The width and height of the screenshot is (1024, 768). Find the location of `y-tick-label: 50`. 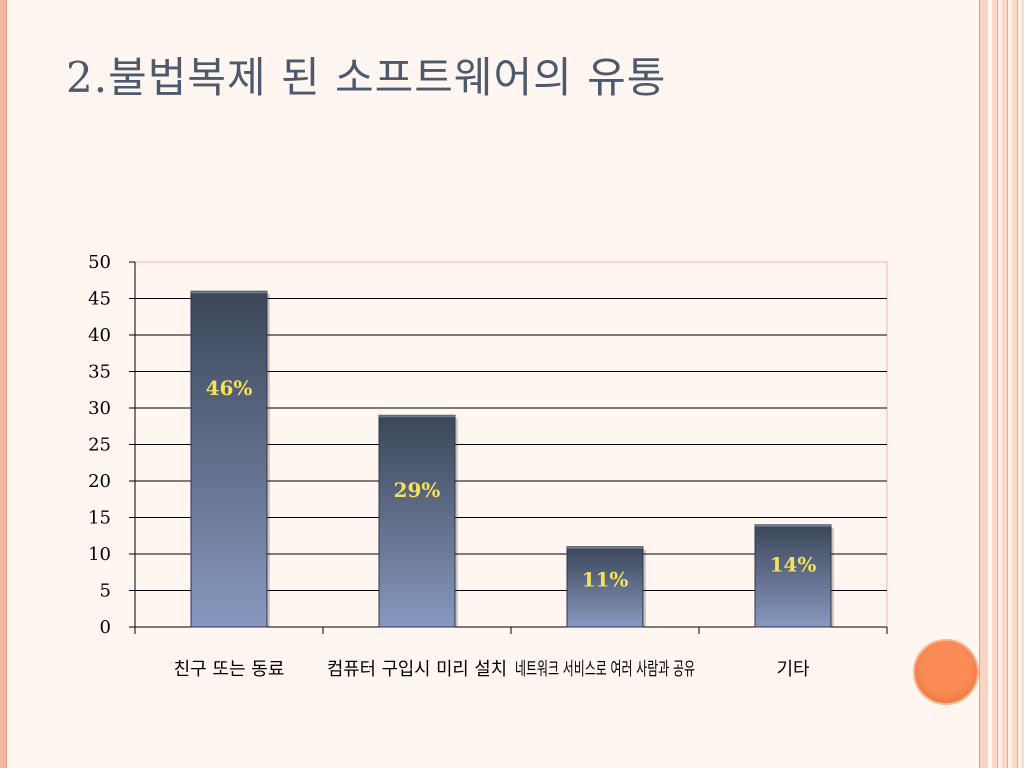

y-tick-label: 50 is located at coordinates (99, 262).